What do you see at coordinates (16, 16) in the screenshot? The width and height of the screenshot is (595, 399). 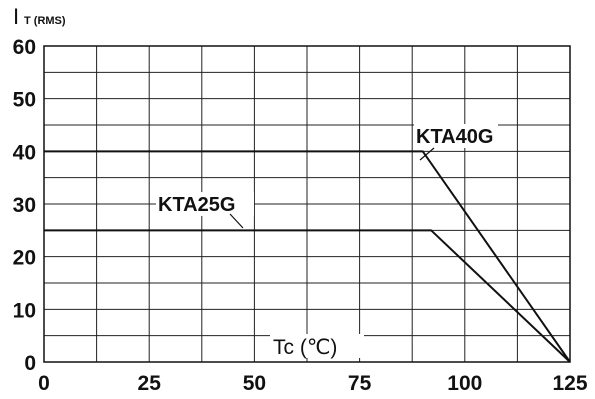 I see `y-axis-label-main: I` at bounding box center [16, 16].